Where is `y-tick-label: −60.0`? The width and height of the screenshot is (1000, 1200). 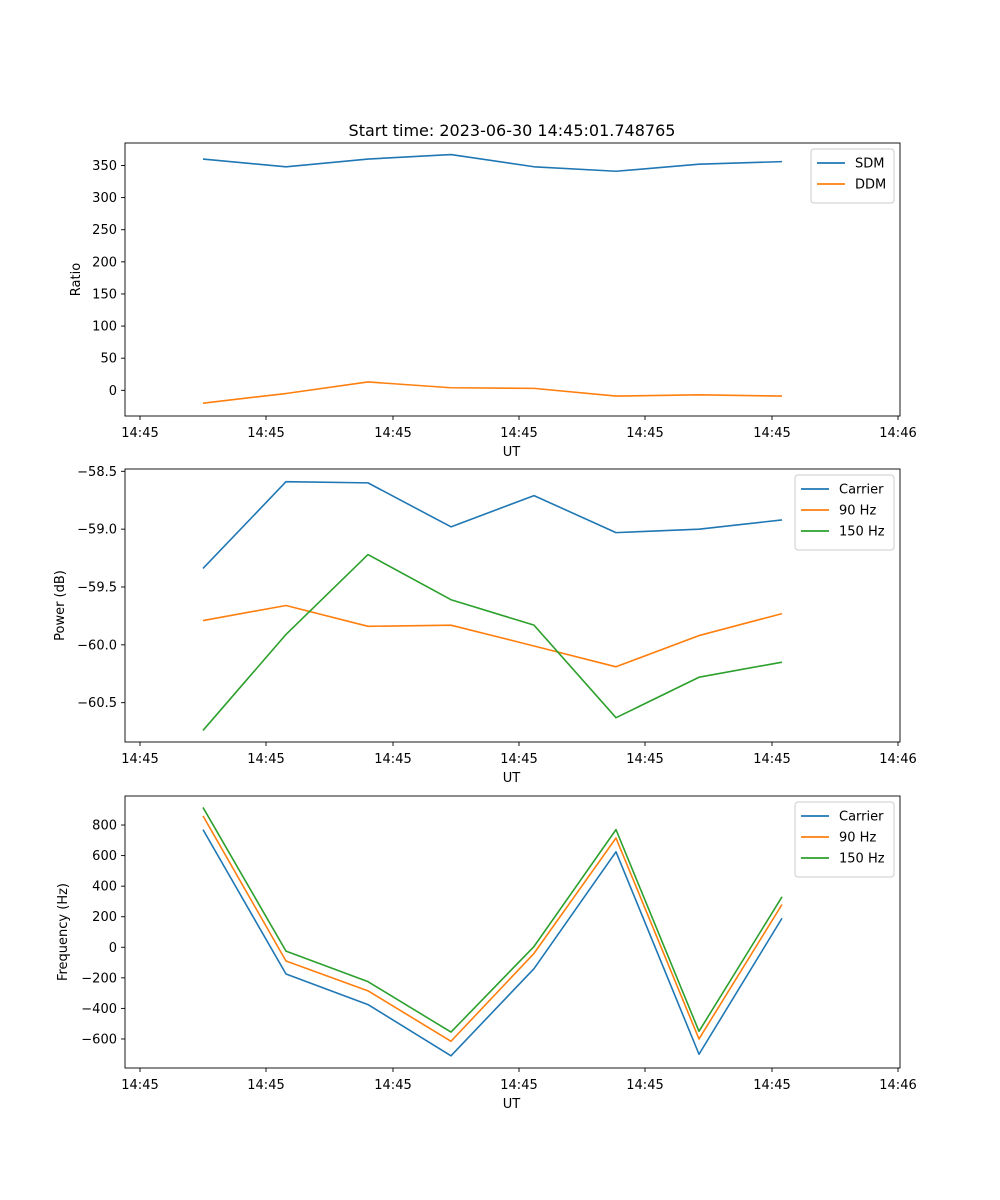
y-tick-label: −60.0 is located at coordinates (97, 645).